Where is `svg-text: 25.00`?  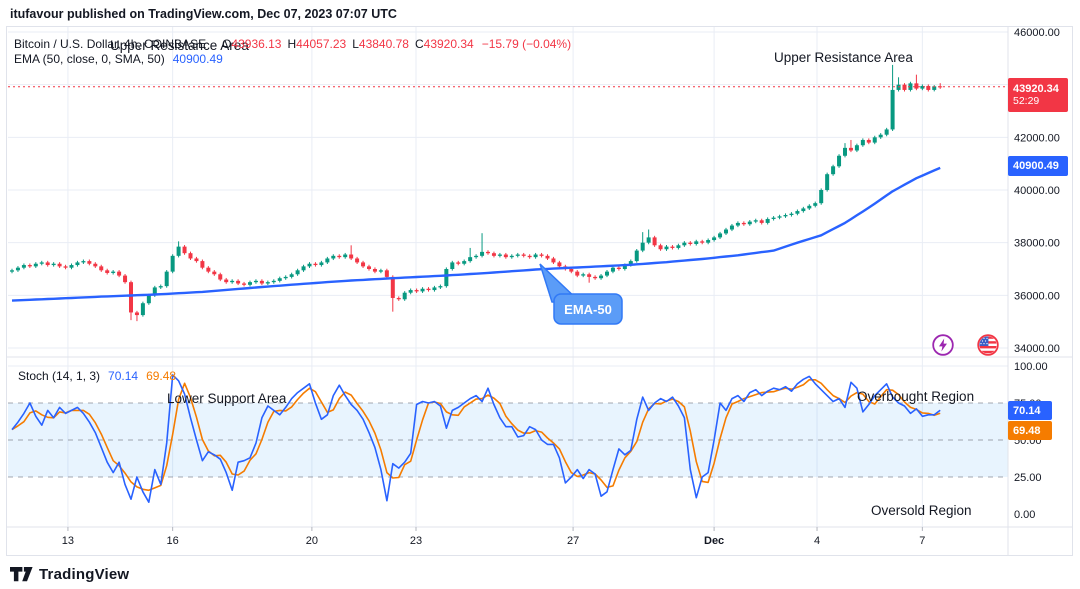 svg-text: 25.00 is located at coordinates (1028, 478).